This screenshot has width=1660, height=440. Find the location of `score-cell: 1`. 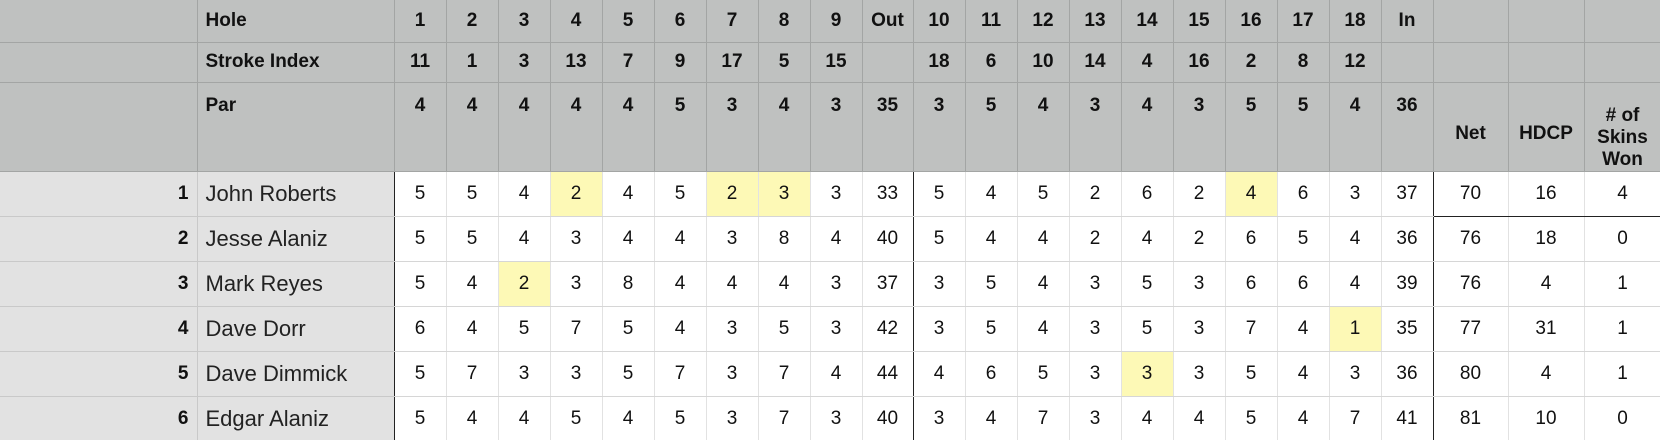

score-cell: 1 is located at coordinates (1355, 329).